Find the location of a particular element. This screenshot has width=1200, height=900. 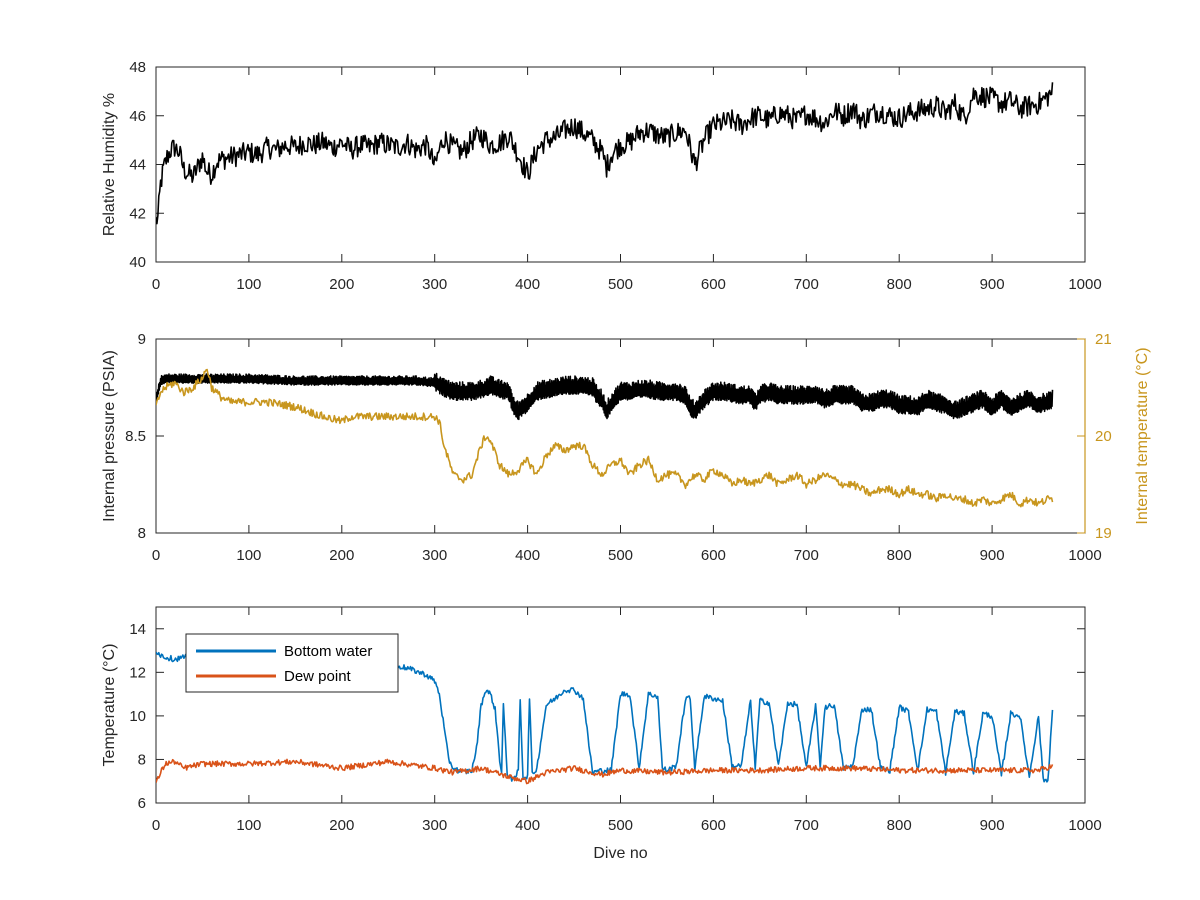

legend-label: Dew point is located at coordinates (318, 676).